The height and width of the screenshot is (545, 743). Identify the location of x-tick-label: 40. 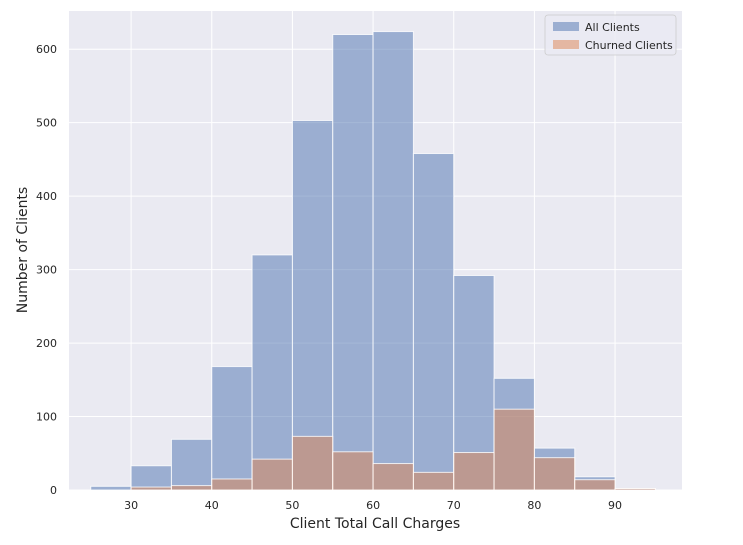
(212, 505).